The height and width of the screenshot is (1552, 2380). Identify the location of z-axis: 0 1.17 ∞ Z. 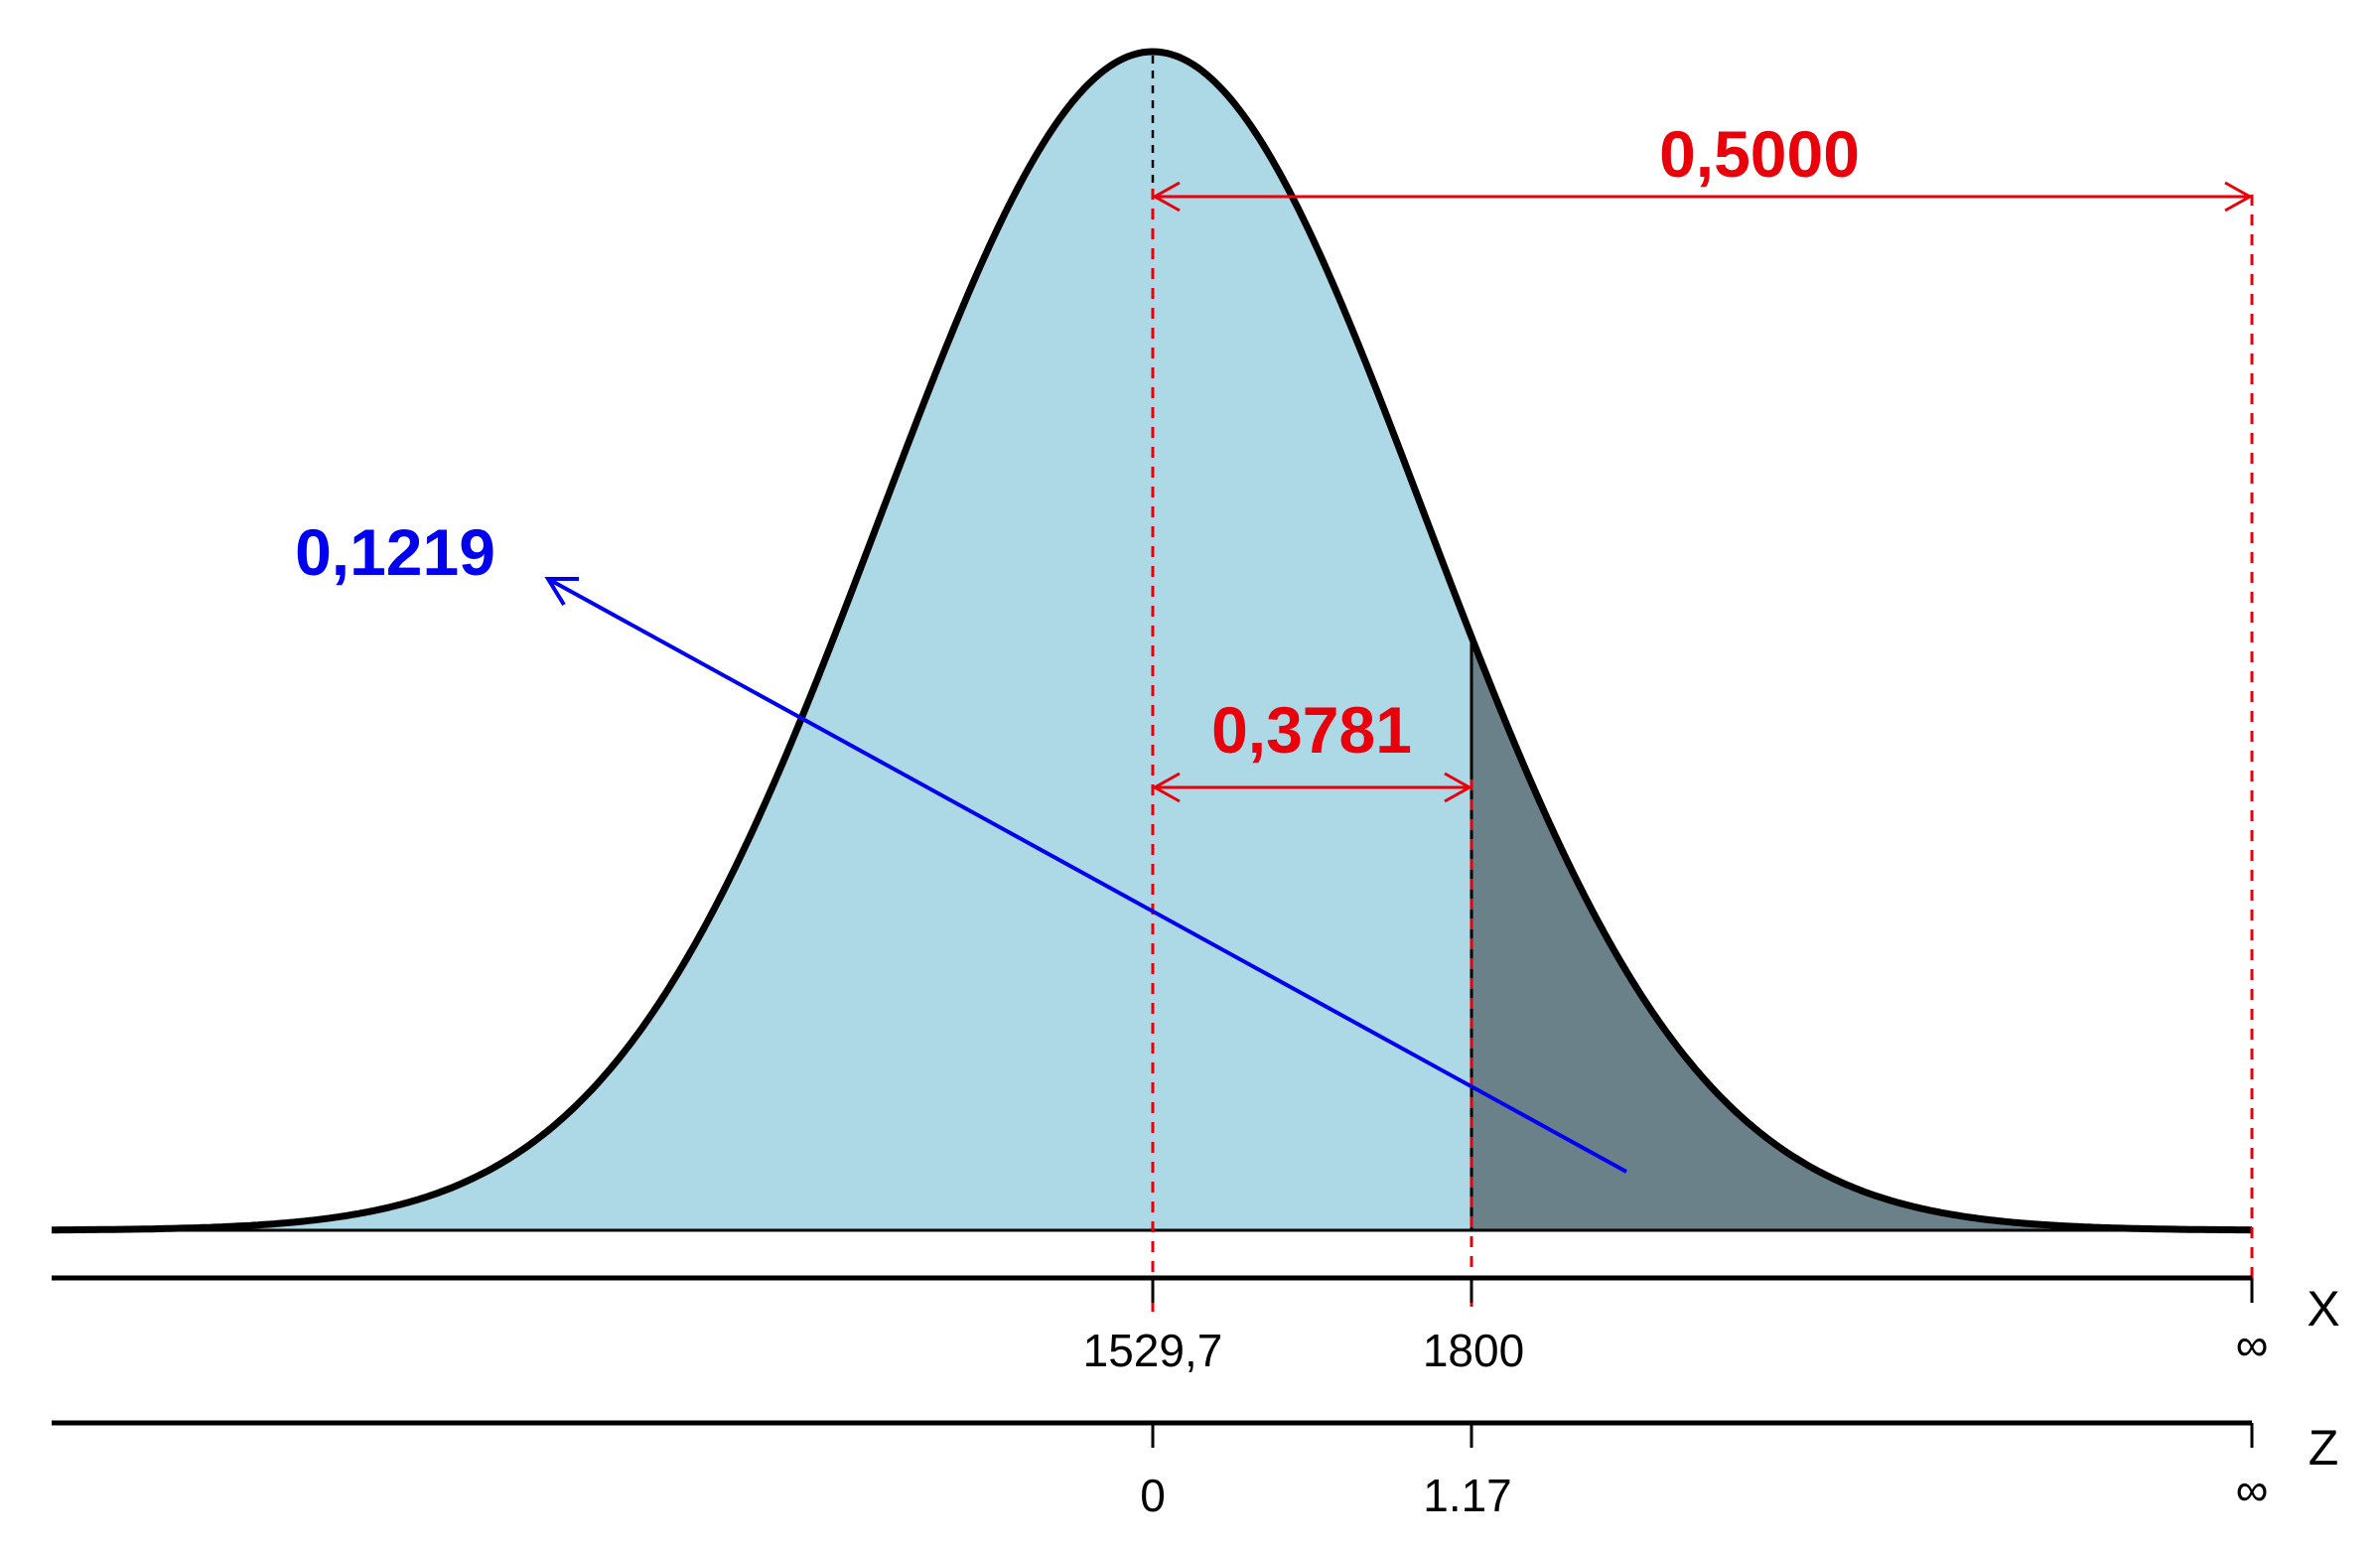
(1195, 1470).